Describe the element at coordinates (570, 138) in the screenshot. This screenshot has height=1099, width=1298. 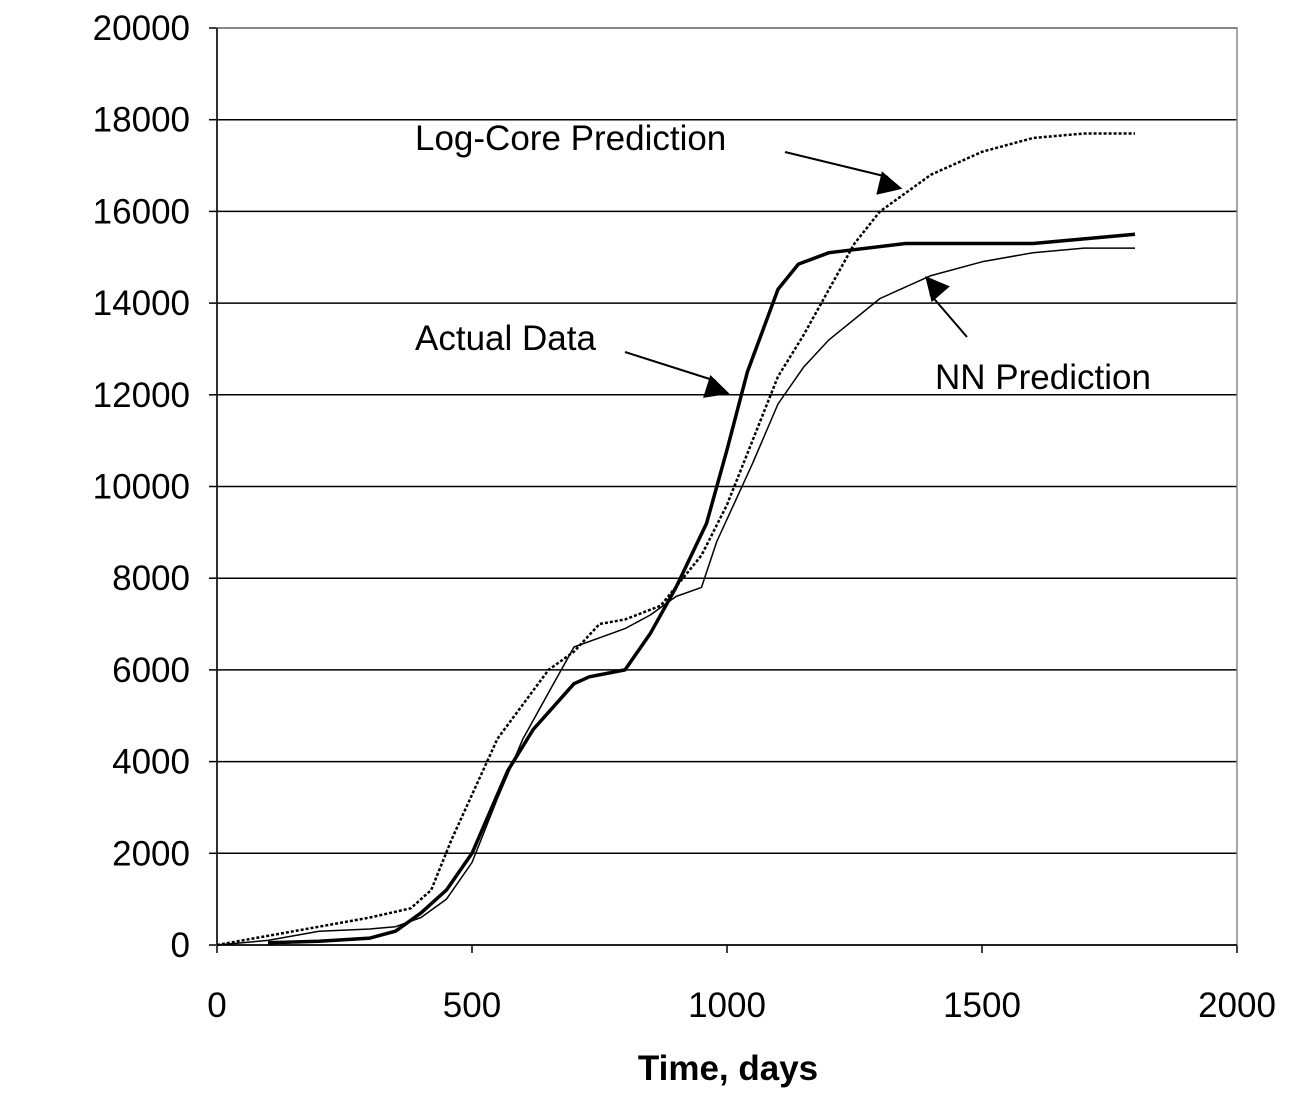
I see `series-annotation: Log-Core Prediction` at that location.